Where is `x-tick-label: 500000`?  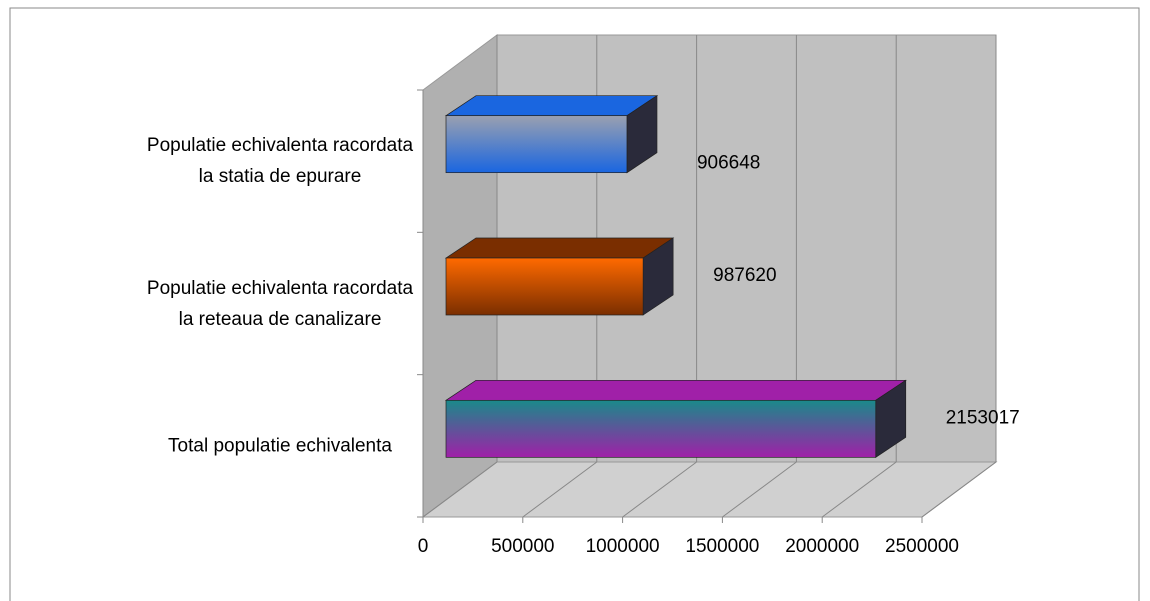
x-tick-label: 500000 is located at coordinates (522, 546).